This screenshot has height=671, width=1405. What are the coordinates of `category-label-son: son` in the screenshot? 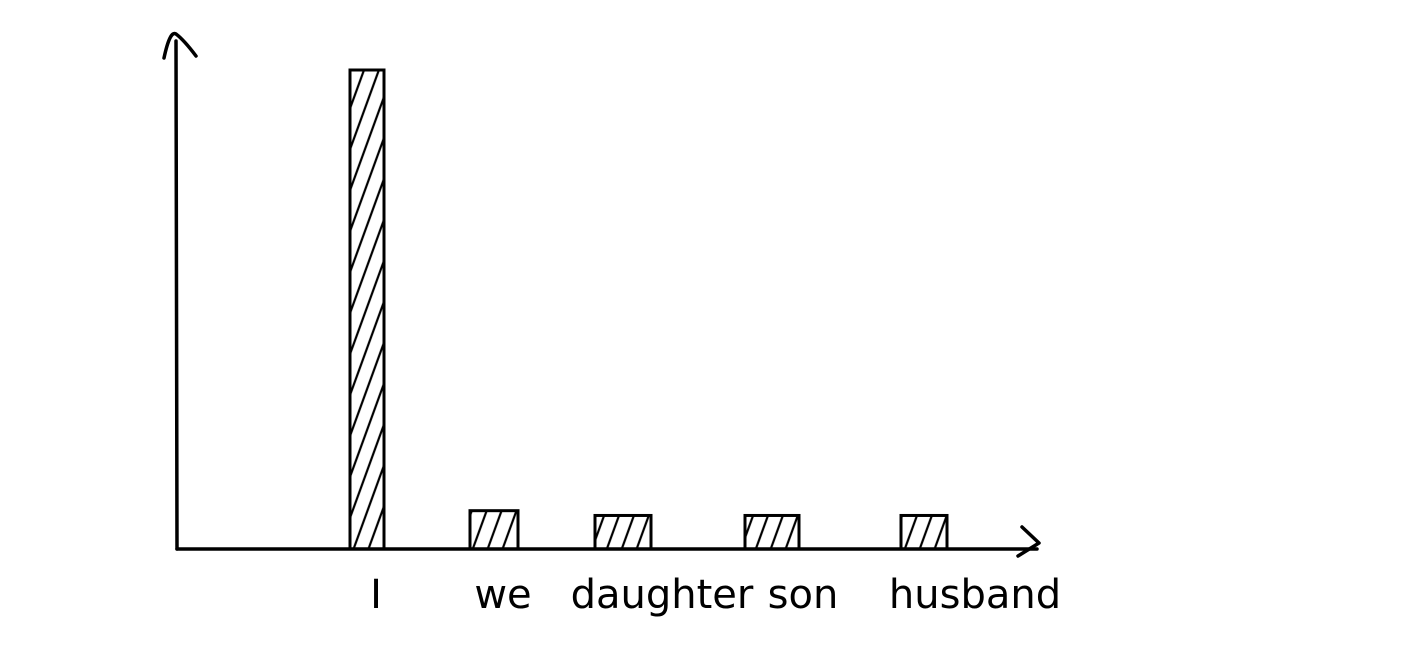 It's located at (803, 595).